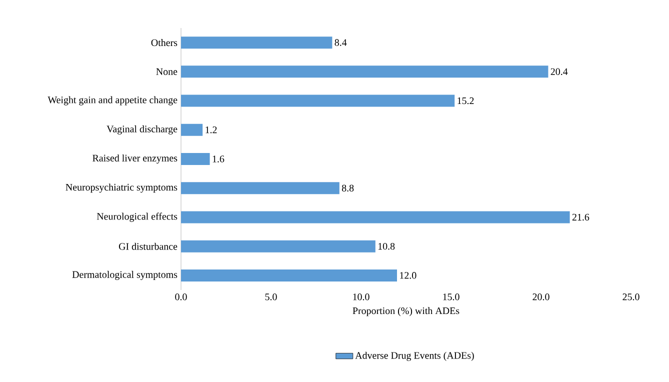 The height and width of the screenshot is (382, 669). What do you see at coordinates (466, 100) in the screenshot?
I see `data-label: 15.2` at bounding box center [466, 100].